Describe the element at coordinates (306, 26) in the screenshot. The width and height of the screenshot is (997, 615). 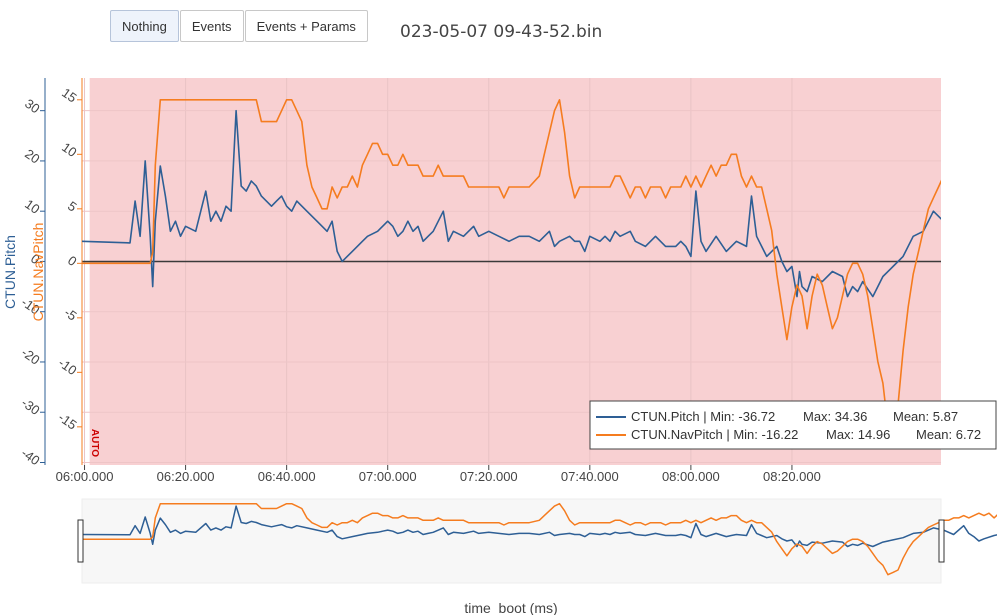
I see `events-params-button: Events + Params` at that location.